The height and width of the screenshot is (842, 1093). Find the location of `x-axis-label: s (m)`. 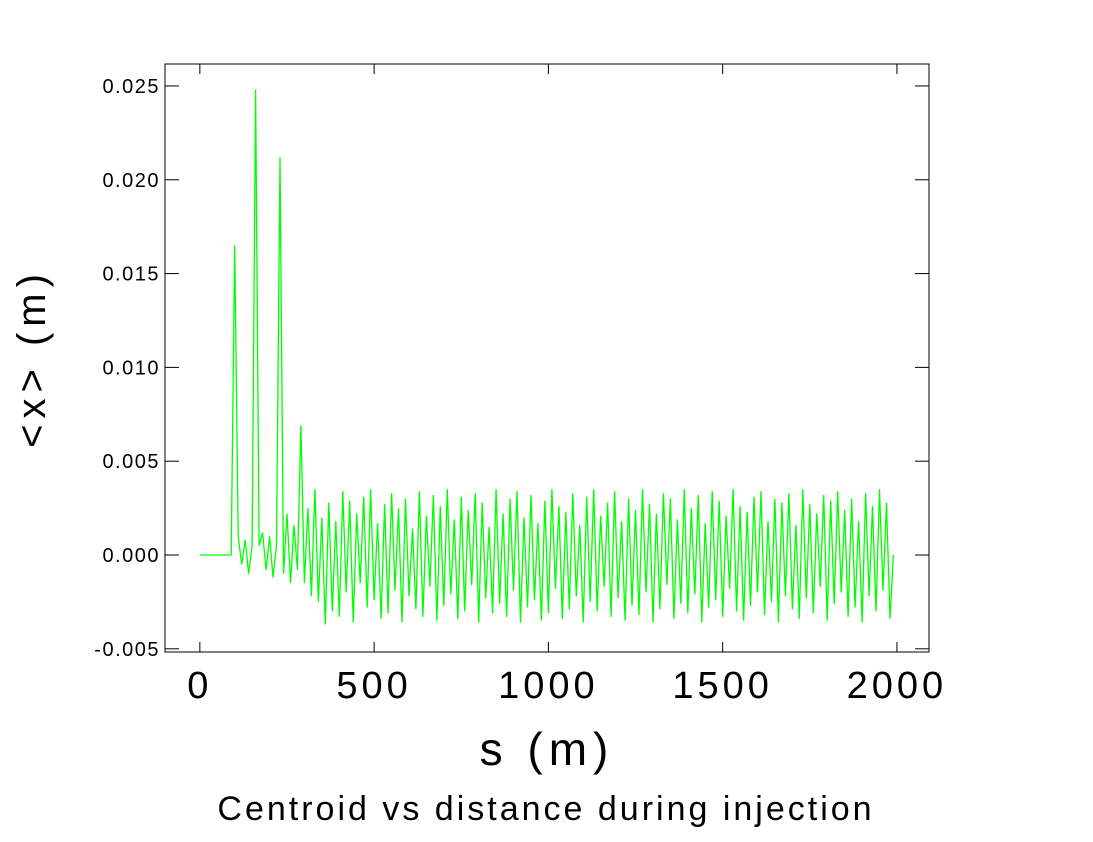

x-axis-label: s (m) is located at coordinates (547, 749).